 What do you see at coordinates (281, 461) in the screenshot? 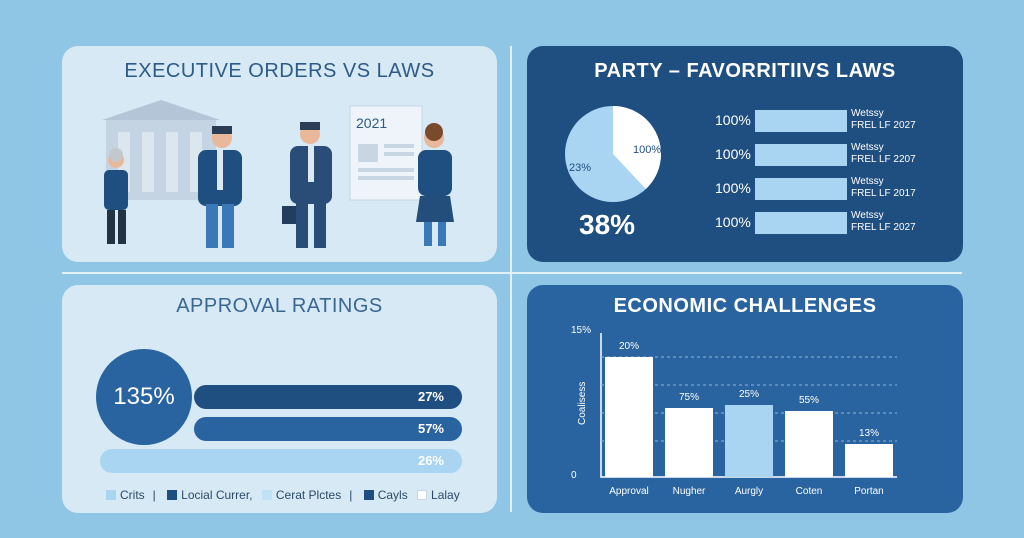
I see `approval-bar: 26%` at bounding box center [281, 461].